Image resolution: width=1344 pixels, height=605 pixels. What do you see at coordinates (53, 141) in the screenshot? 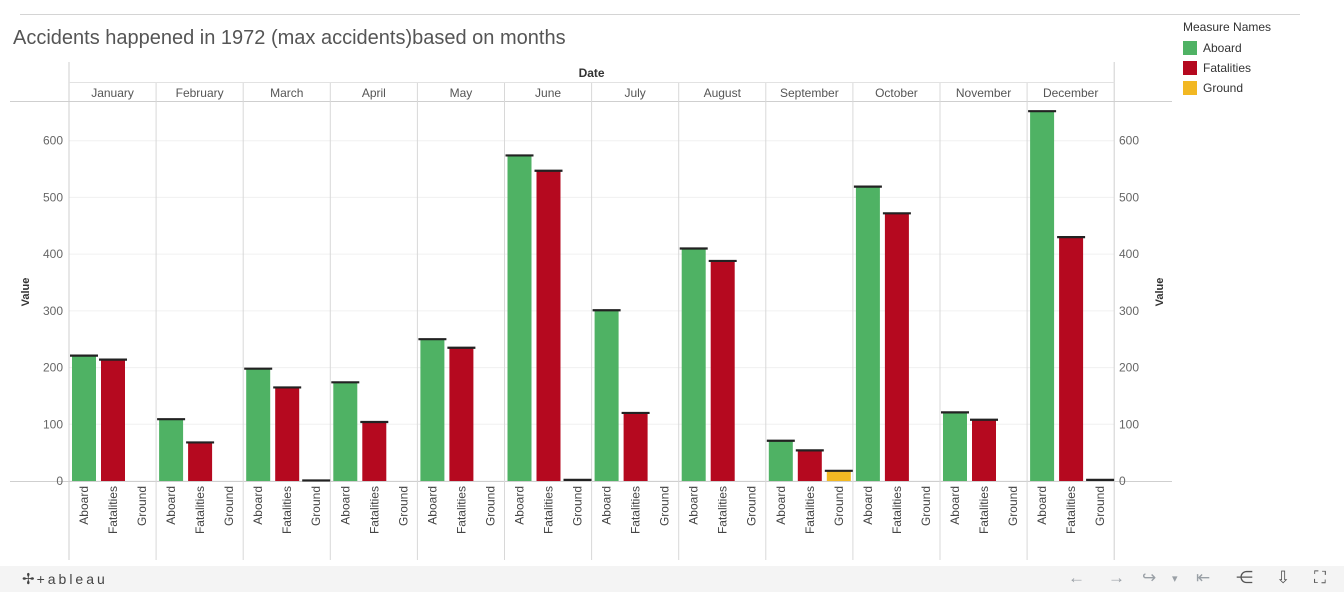
I see `y-tick-left: 600` at bounding box center [53, 141].